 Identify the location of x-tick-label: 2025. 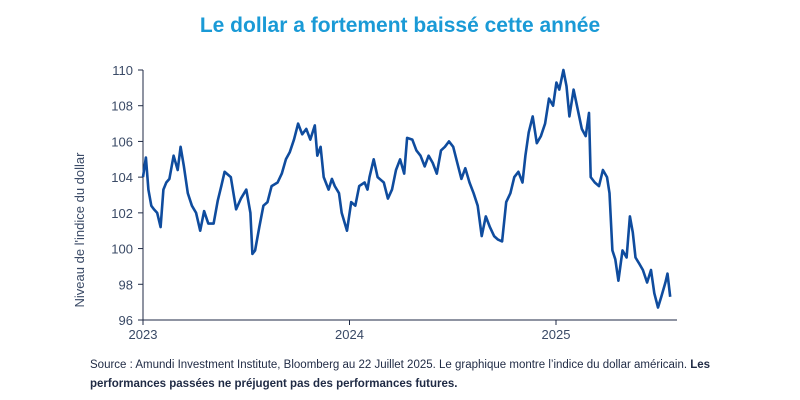
(556, 334).